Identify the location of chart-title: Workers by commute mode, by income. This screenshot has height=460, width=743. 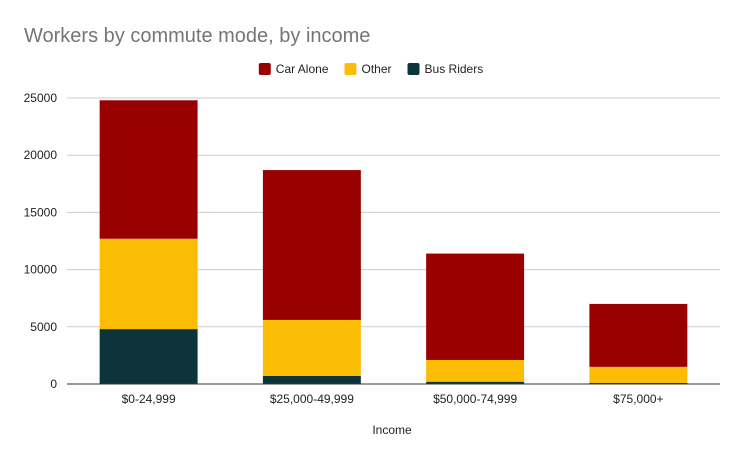
(197, 36).